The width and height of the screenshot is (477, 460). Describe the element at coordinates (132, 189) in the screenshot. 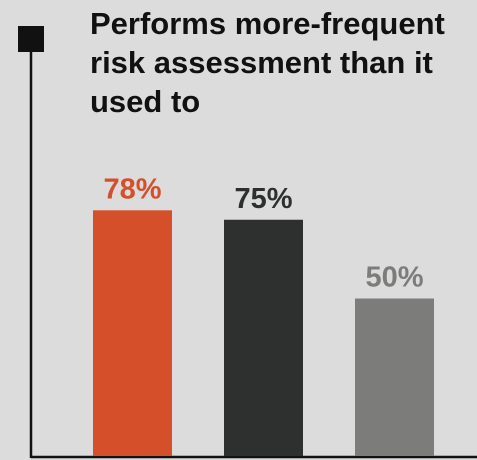

I see `value-label-1: 78%` at that location.